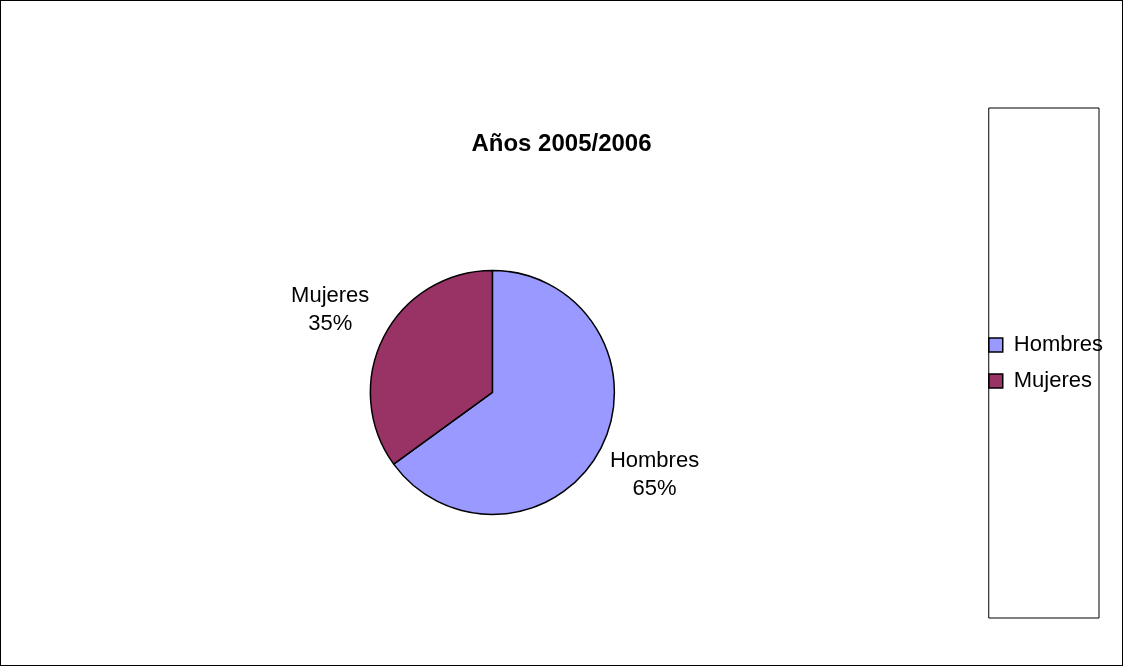  I want to click on legend-label: Hombres, so click(1058, 344).